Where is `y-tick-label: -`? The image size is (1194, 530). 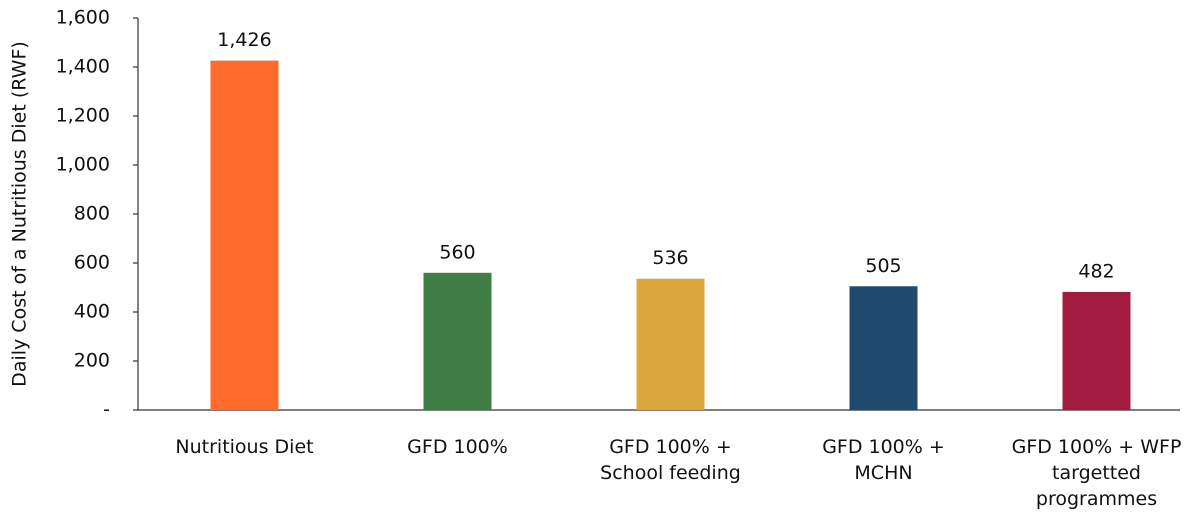 y-tick-label: - is located at coordinates (106, 410).